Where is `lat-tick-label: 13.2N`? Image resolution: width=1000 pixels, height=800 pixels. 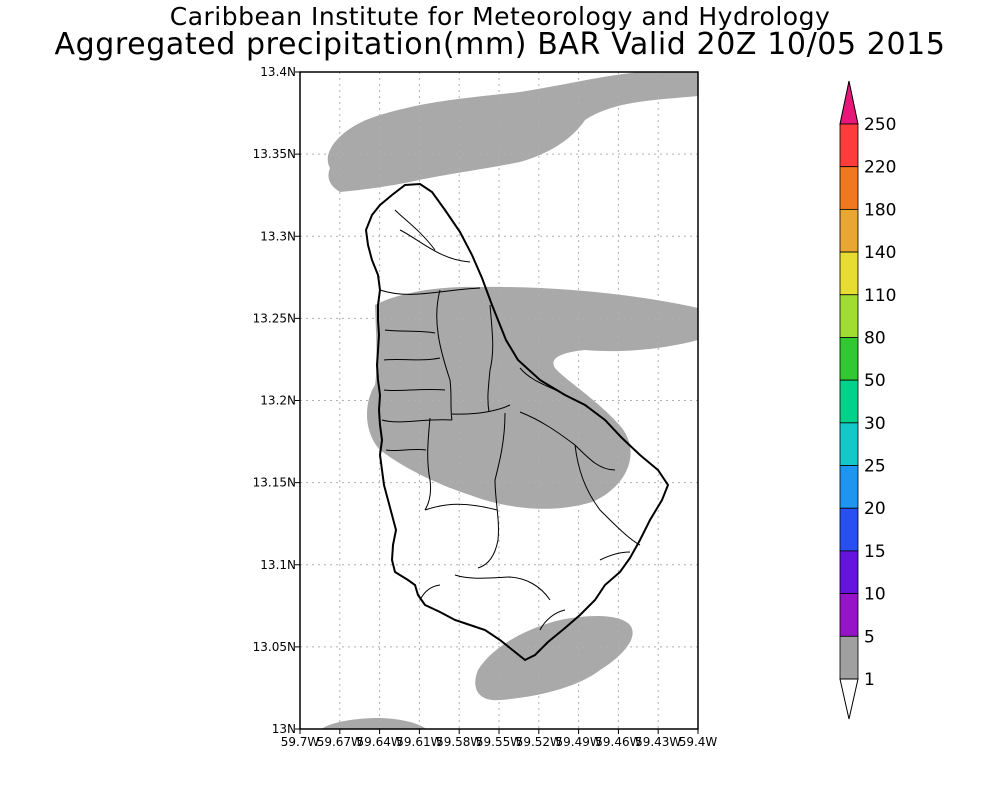 lat-tick-label: 13.2N is located at coordinates (278, 401).